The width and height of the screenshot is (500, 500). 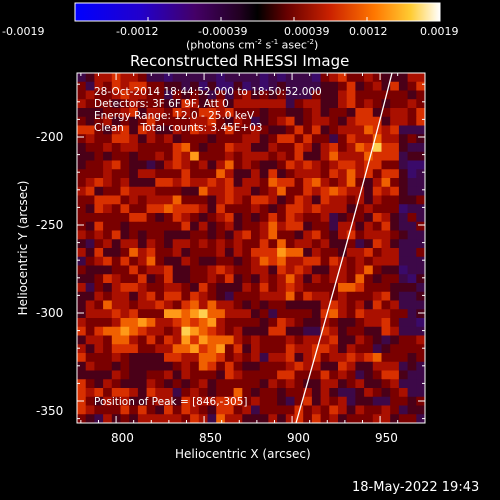 What do you see at coordinates (386, 438) in the screenshot?
I see `x-tick-label: 950` at bounding box center [386, 438].